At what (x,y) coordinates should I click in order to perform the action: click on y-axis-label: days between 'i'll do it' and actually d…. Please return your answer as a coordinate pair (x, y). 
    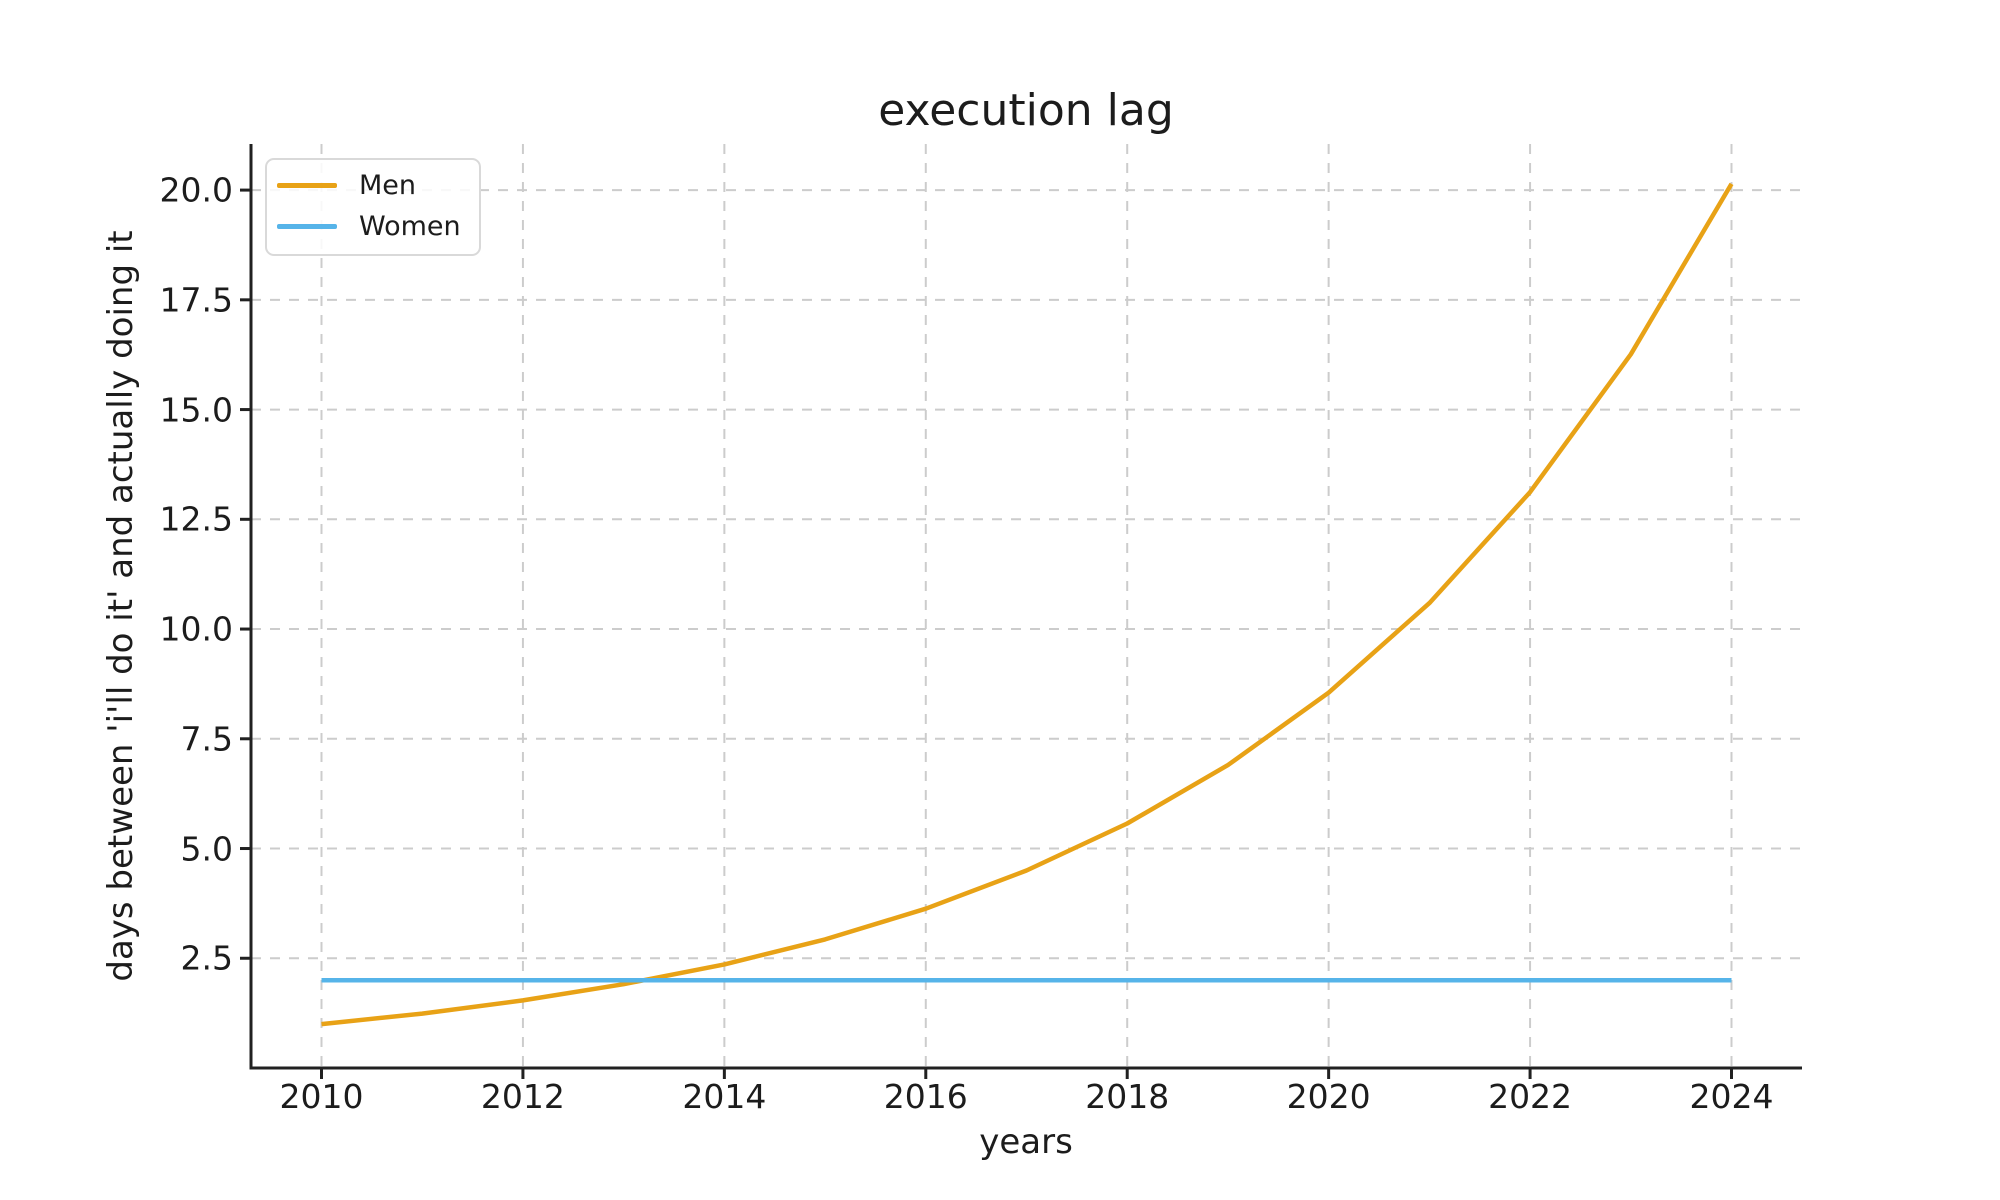
    Looking at the image, I should click on (121, 606).